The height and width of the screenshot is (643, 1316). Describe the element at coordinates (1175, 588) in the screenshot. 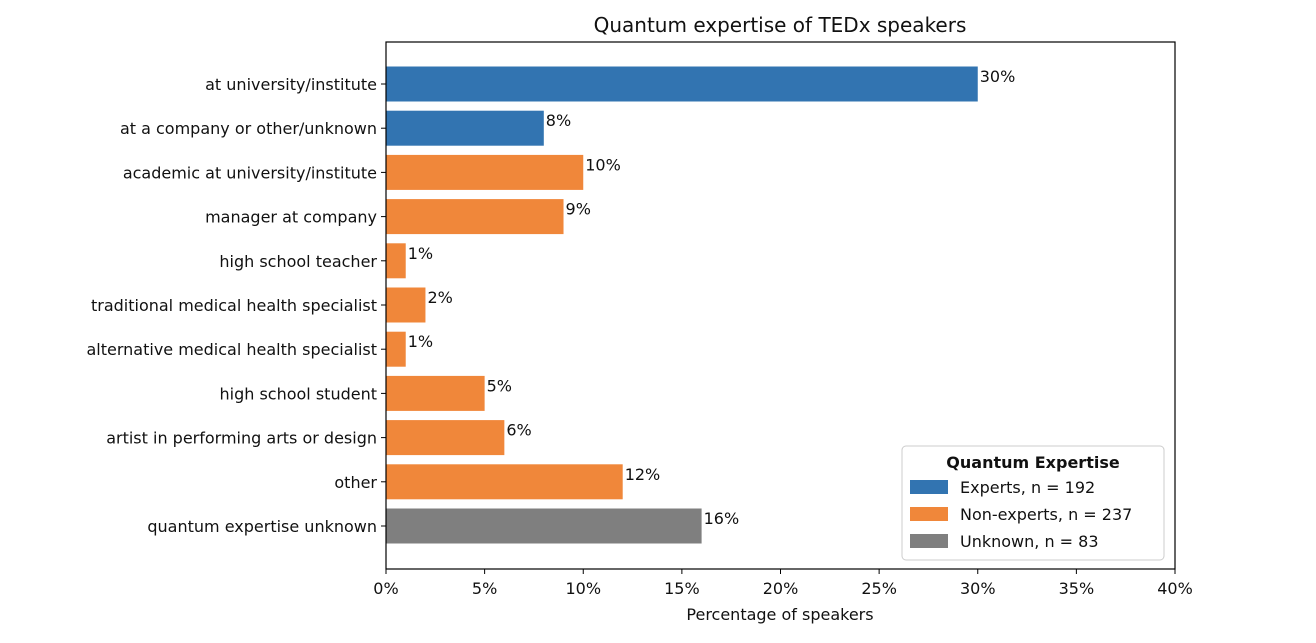

I see `x-tick-label: 40%` at that location.